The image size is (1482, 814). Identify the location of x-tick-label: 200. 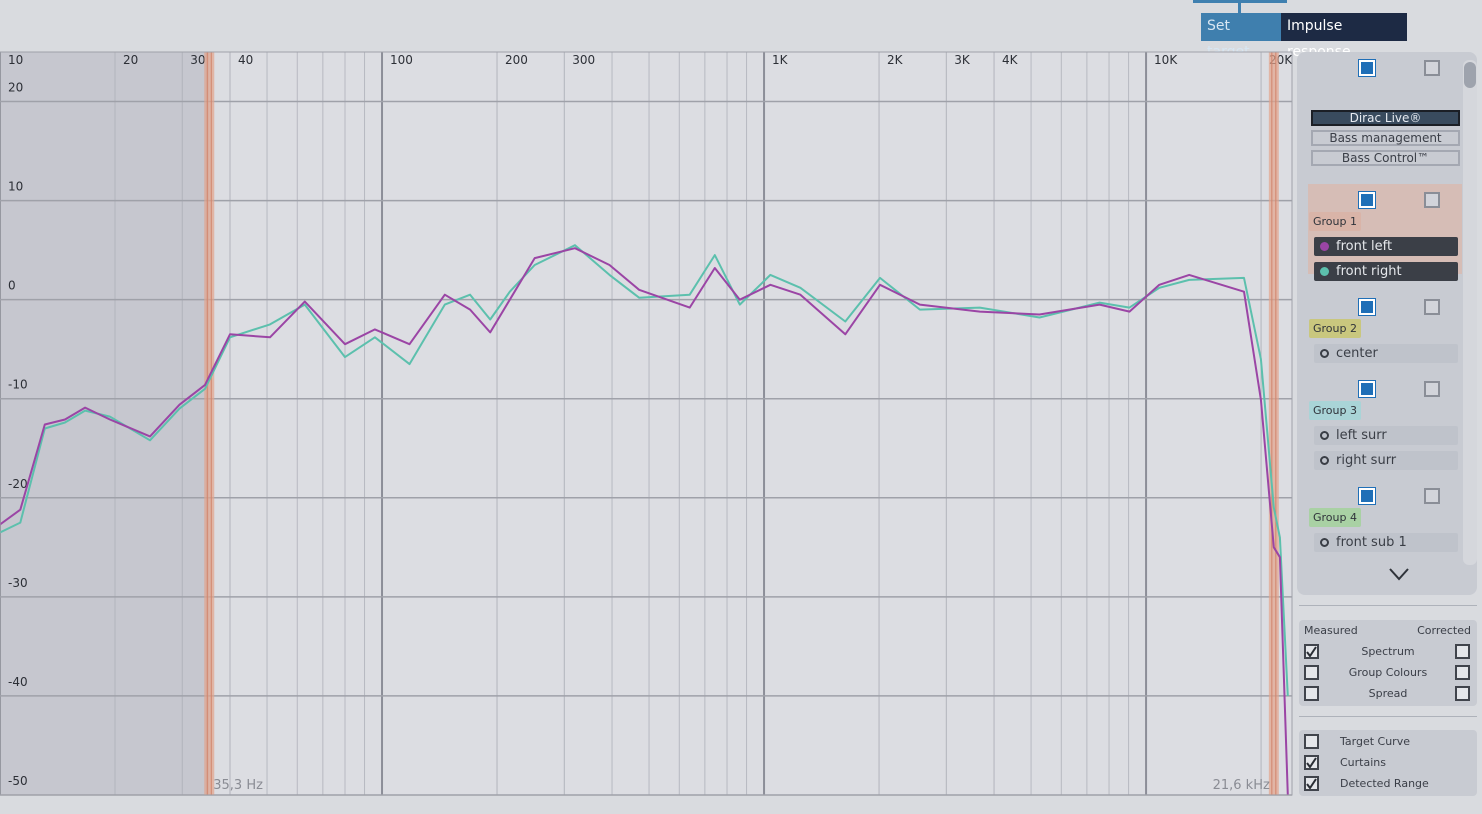
(516, 60).